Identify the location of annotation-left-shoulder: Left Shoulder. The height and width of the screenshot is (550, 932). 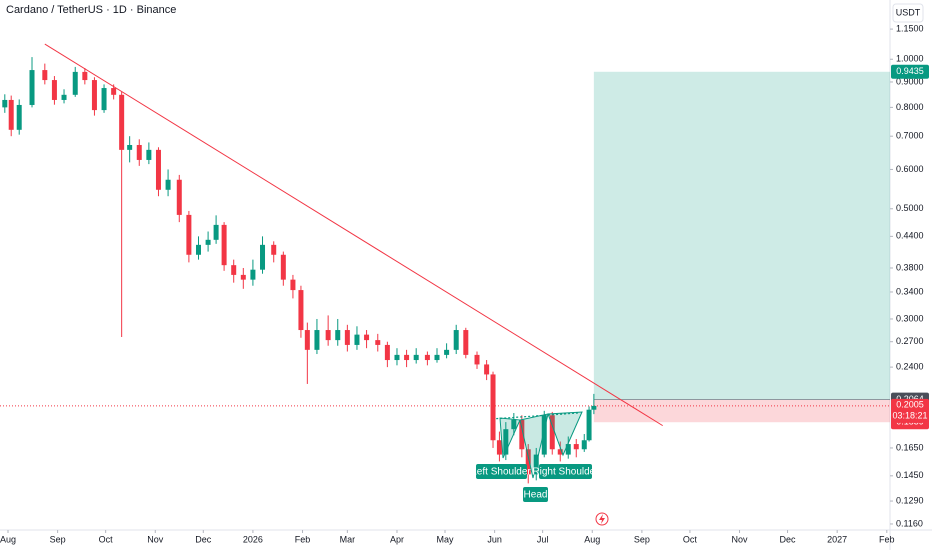
(501, 472).